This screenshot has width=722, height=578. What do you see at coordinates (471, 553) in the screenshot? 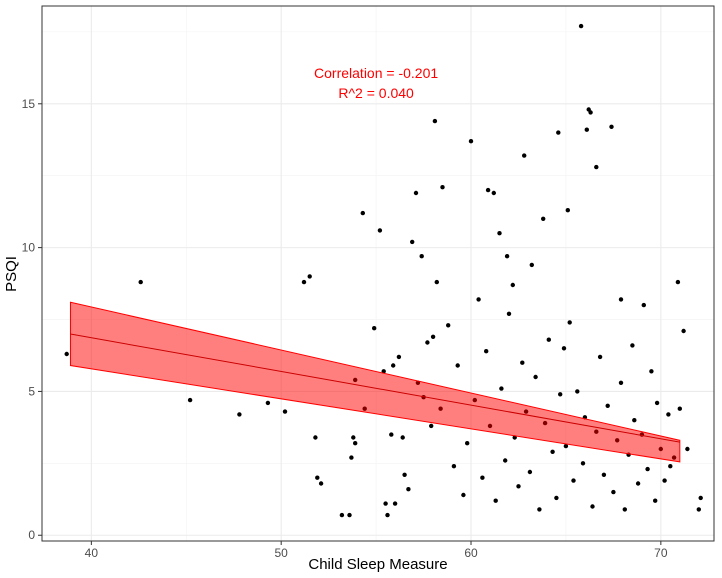
I see `x-tick-label: 60` at bounding box center [471, 553].